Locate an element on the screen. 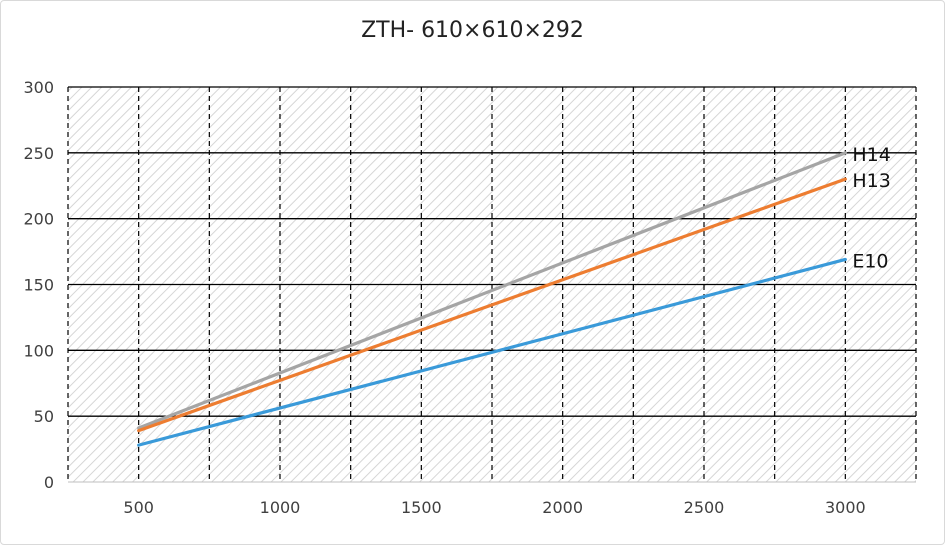 This screenshot has width=945, height=545. x-tick-label: 2000 is located at coordinates (562, 507).